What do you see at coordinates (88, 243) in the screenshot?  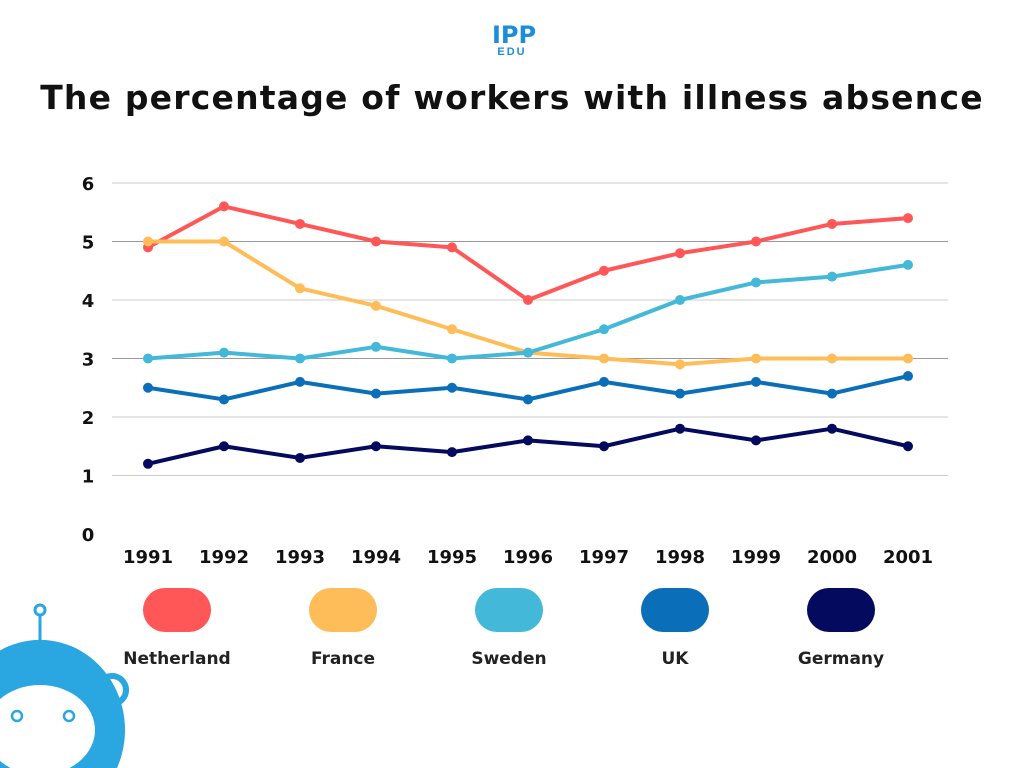 I see `y-tick-label: 5` at bounding box center [88, 243].